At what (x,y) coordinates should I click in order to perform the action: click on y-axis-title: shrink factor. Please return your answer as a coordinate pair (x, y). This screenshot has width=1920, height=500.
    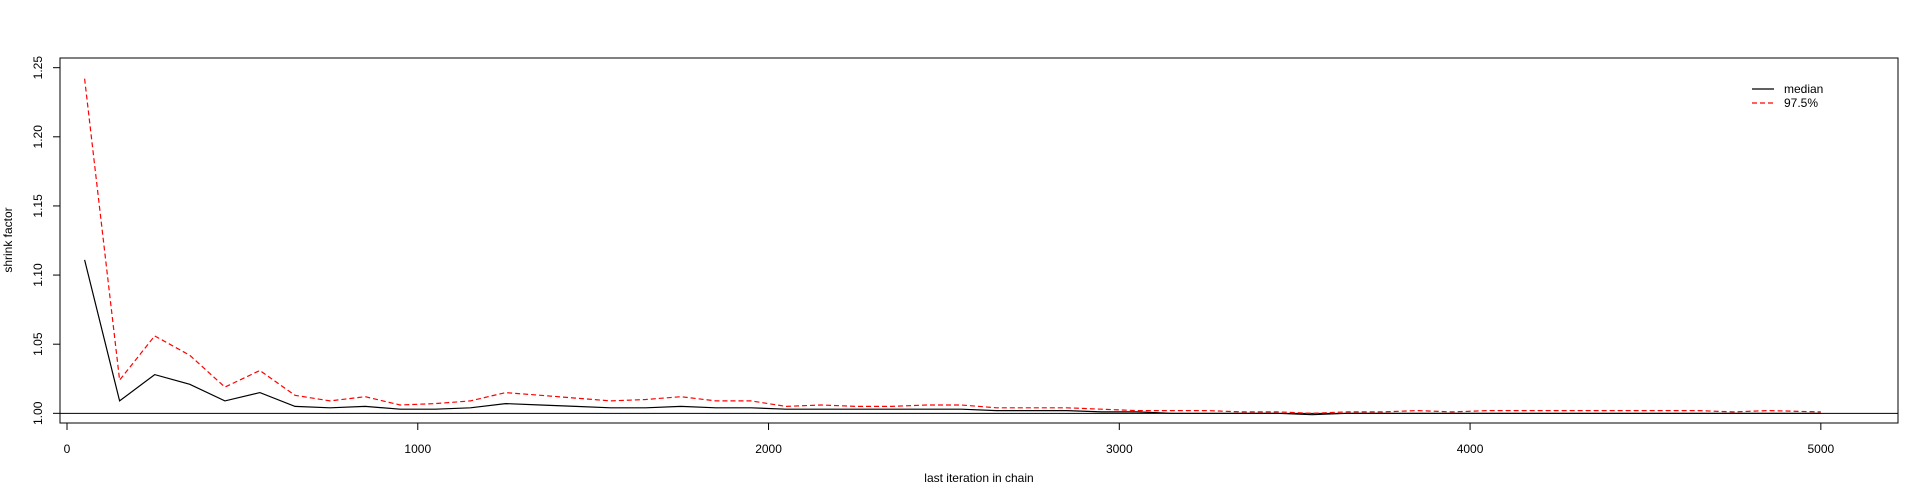
    Looking at the image, I should click on (8, 239).